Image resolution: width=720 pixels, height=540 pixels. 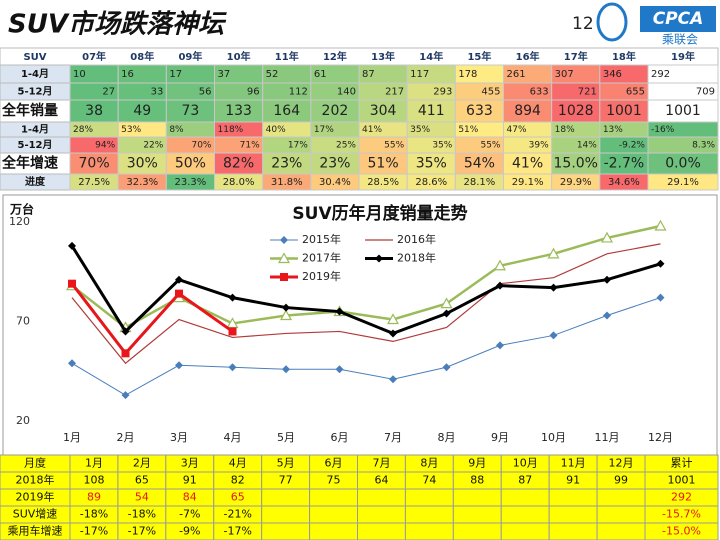 I want to click on cell-value: 28.5%, so click(x=383, y=182).